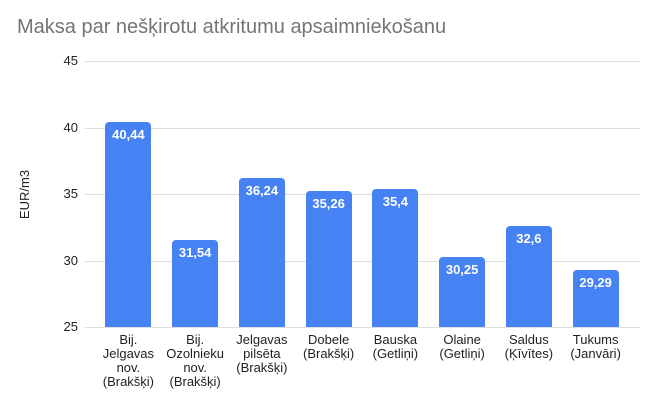  Describe the element at coordinates (462, 292) in the screenshot. I see `bar: 30,25` at that location.